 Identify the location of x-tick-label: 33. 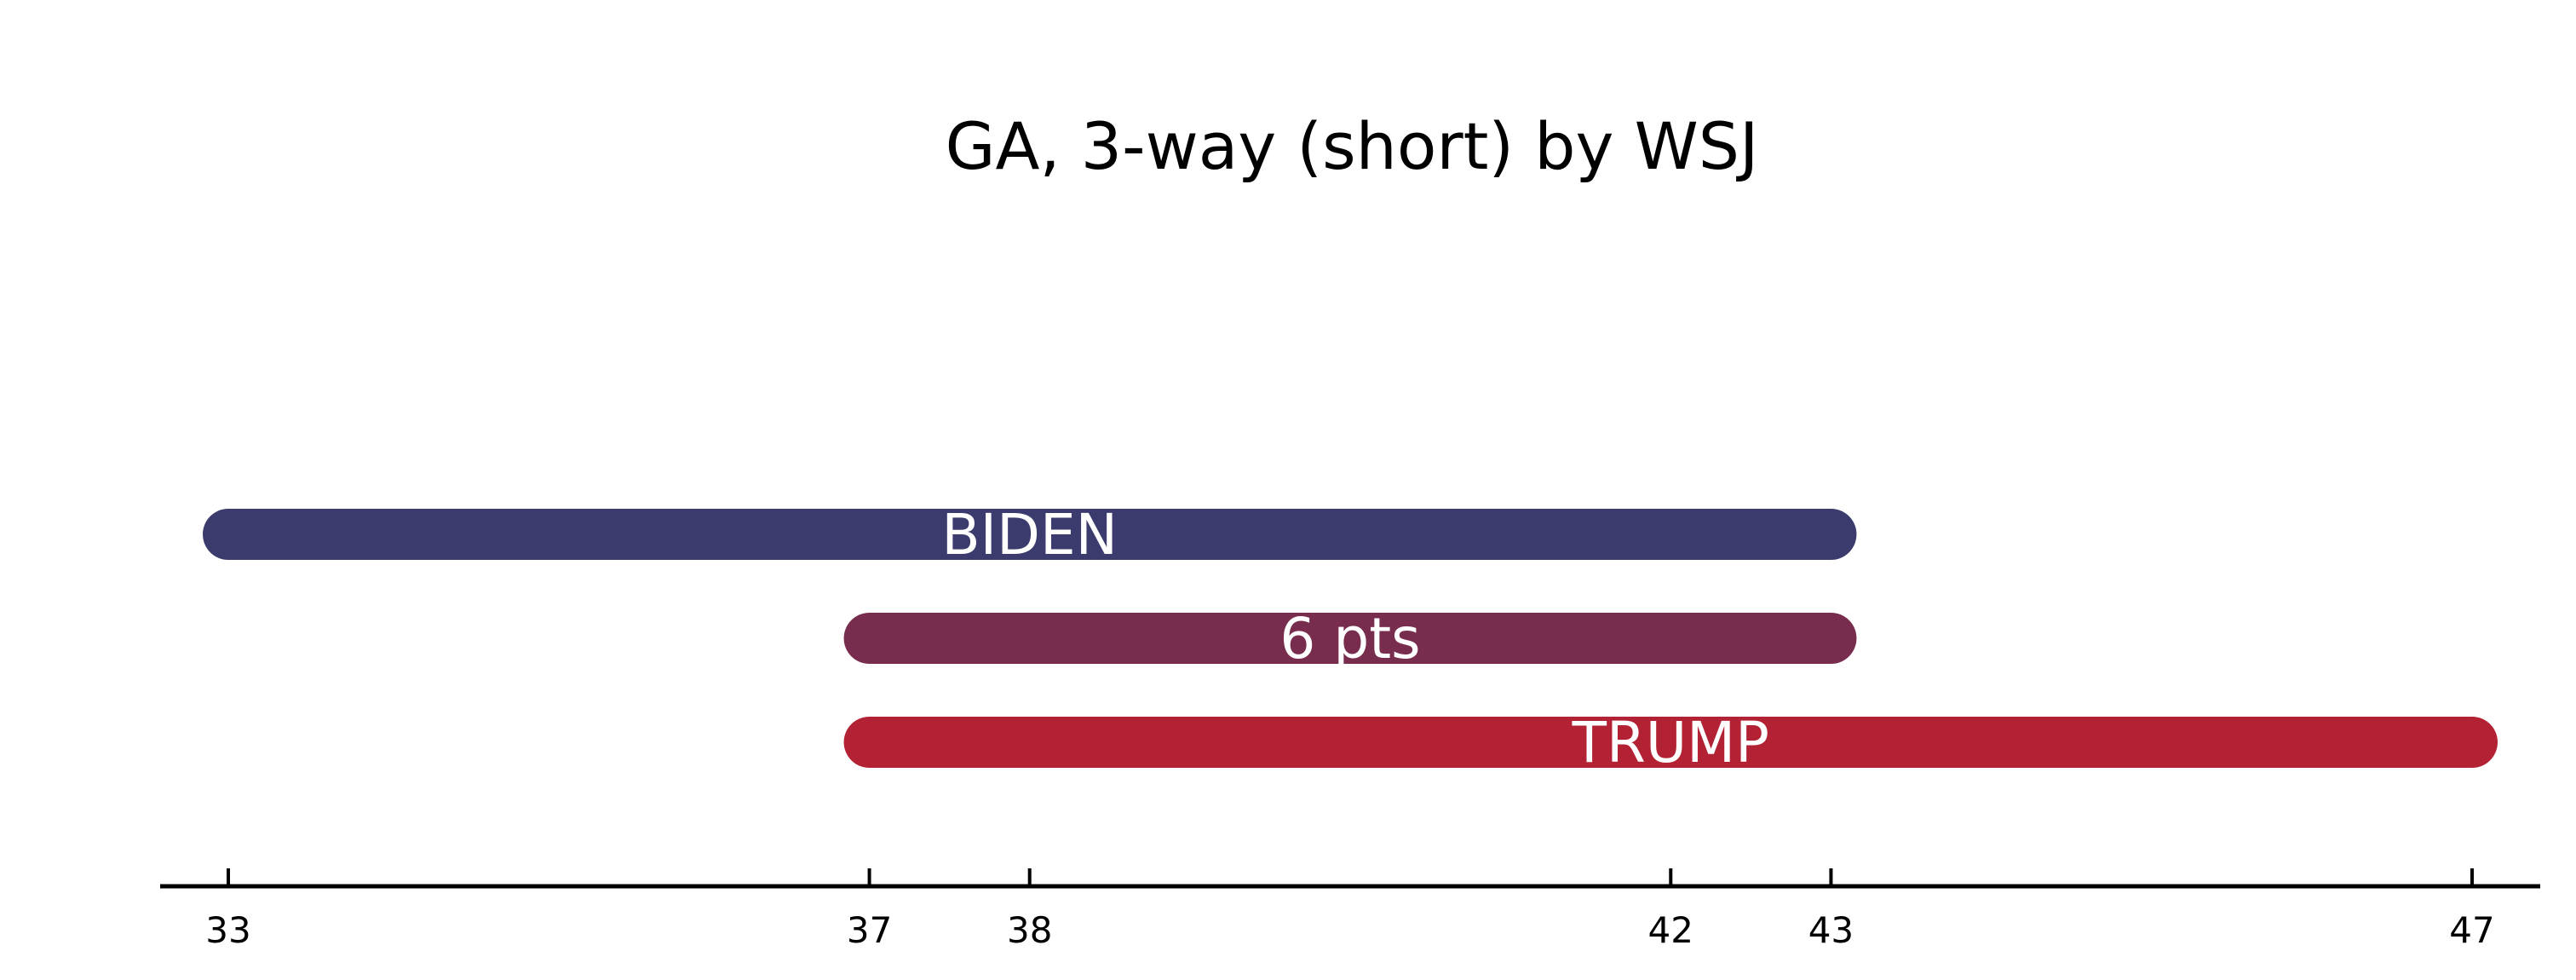
(228, 930).